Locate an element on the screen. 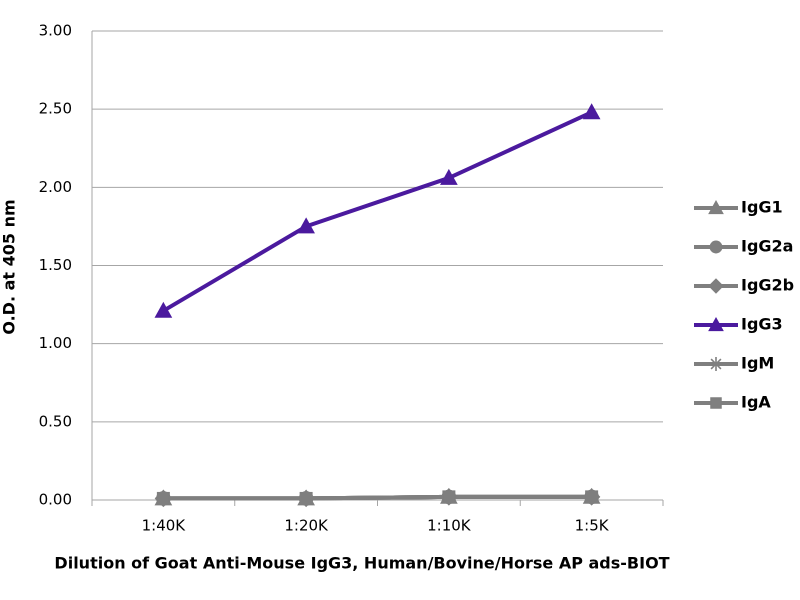 Image resolution: width=800 pixels, height=600 pixels. y-tick-label: 3.00 is located at coordinates (55, 31).